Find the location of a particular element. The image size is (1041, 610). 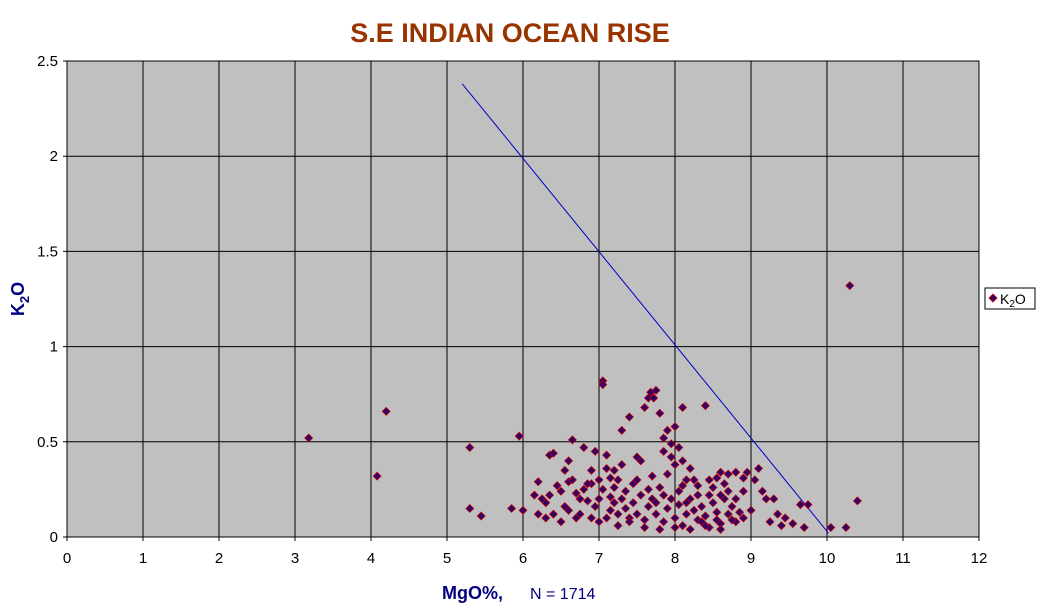

x-tick-label: 10 is located at coordinates (827, 558).